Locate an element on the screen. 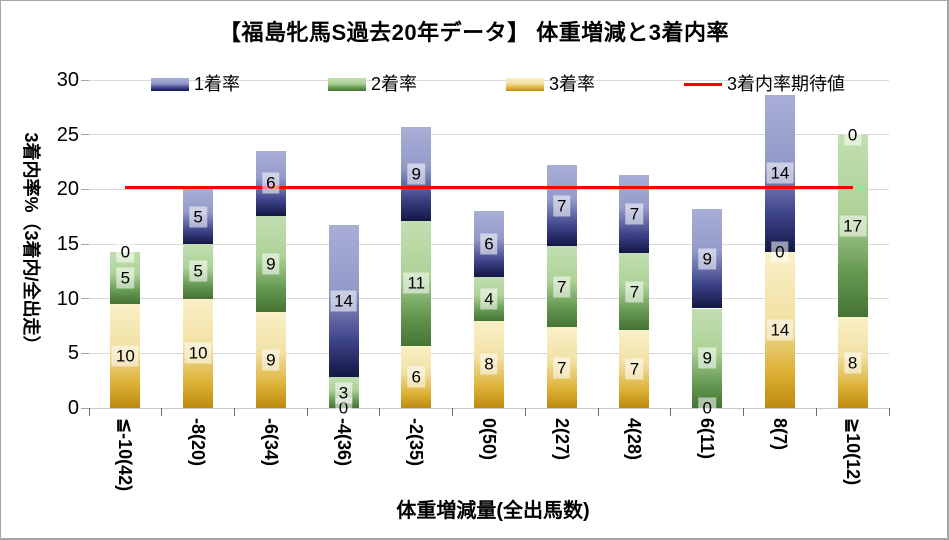 This screenshot has height=540, width=949. legend-item: 3着内率期待値 is located at coordinates (764, 84).